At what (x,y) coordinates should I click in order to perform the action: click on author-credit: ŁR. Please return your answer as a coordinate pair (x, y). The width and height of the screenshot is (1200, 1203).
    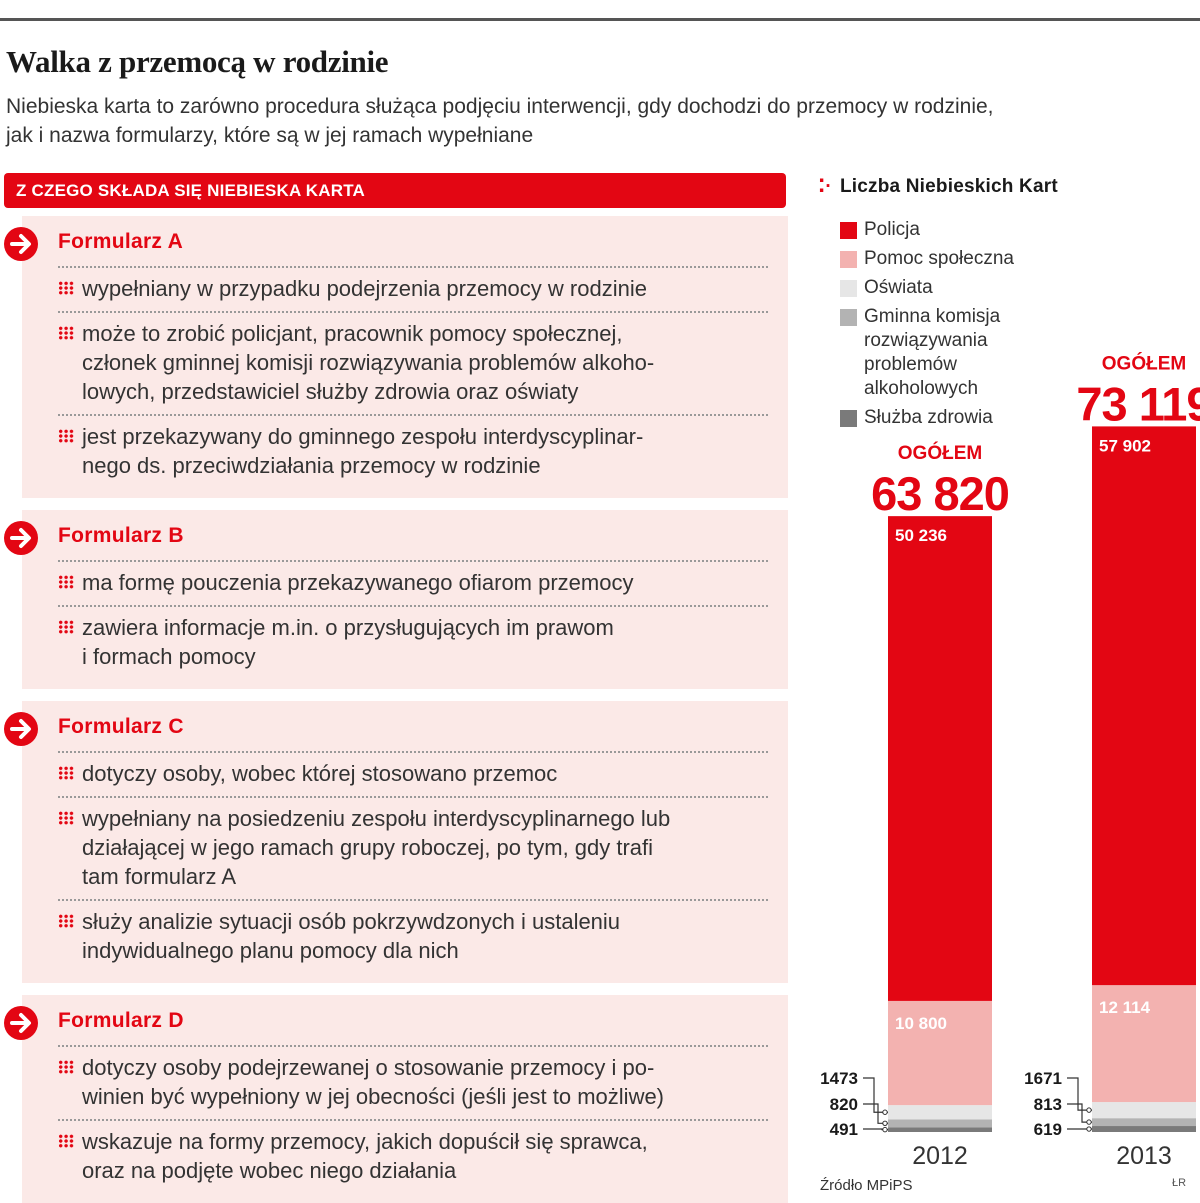
    Looking at the image, I should click on (1179, 1183).